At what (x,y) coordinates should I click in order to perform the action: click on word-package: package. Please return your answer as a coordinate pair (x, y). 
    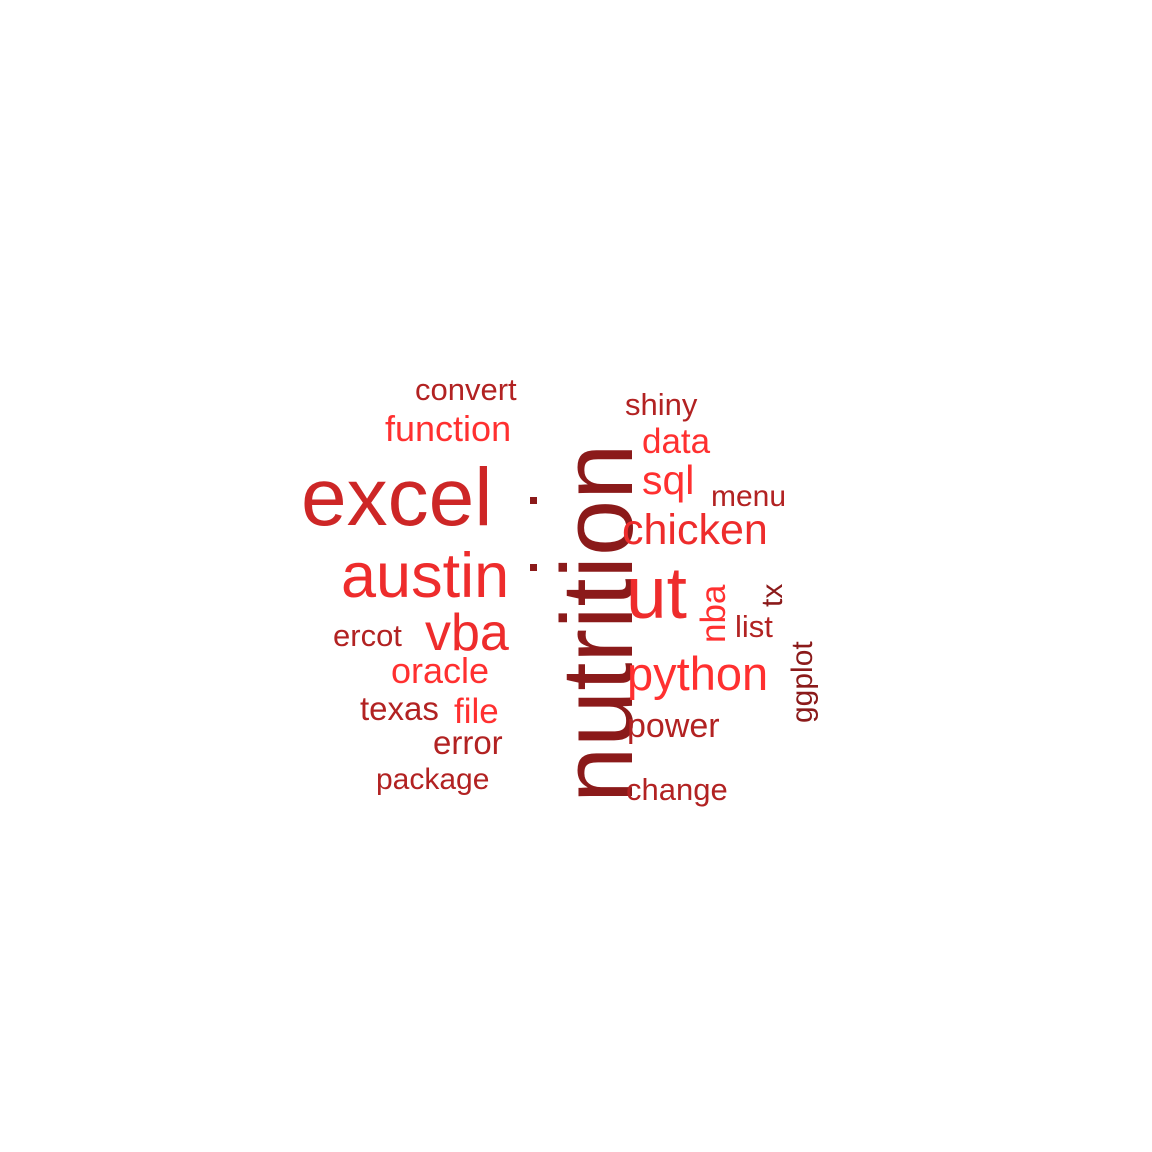
    Looking at the image, I should click on (433, 779).